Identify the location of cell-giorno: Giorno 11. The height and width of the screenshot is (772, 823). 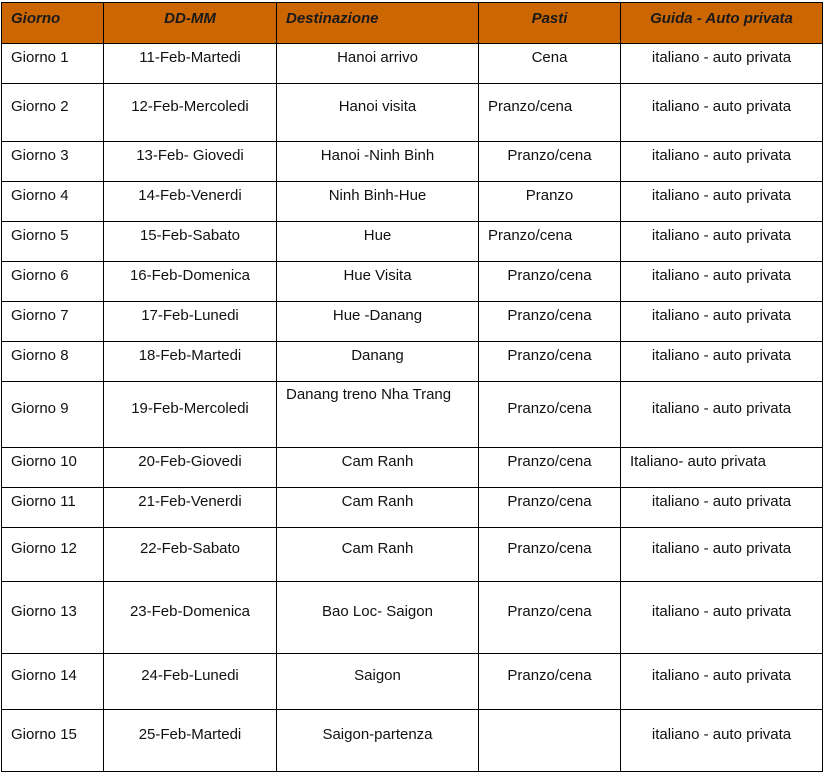
(52, 507).